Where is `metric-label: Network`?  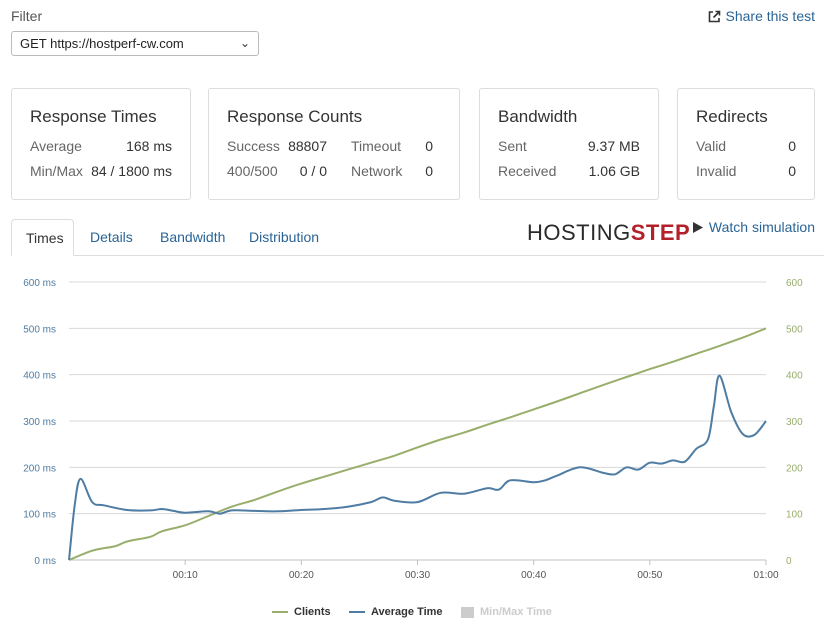
metric-label: Network is located at coordinates (377, 171).